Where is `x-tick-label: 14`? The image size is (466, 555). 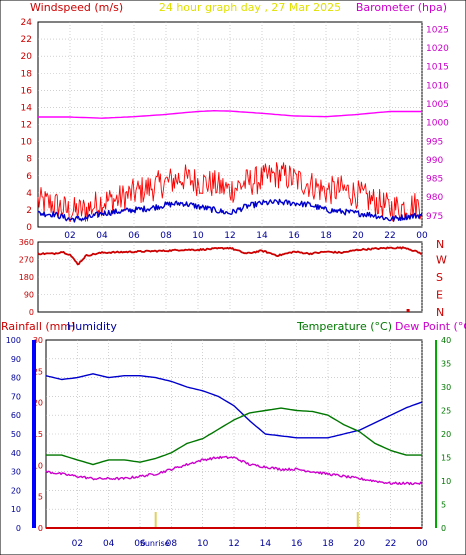
x-tick-label: 14 is located at coordinates (266, 544).